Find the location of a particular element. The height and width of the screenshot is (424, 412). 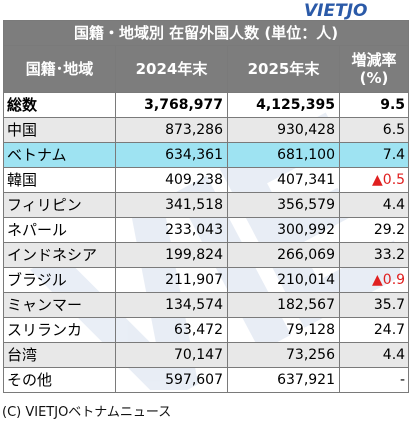

row-2024: 597,607 is located at coordinates (171, 380).